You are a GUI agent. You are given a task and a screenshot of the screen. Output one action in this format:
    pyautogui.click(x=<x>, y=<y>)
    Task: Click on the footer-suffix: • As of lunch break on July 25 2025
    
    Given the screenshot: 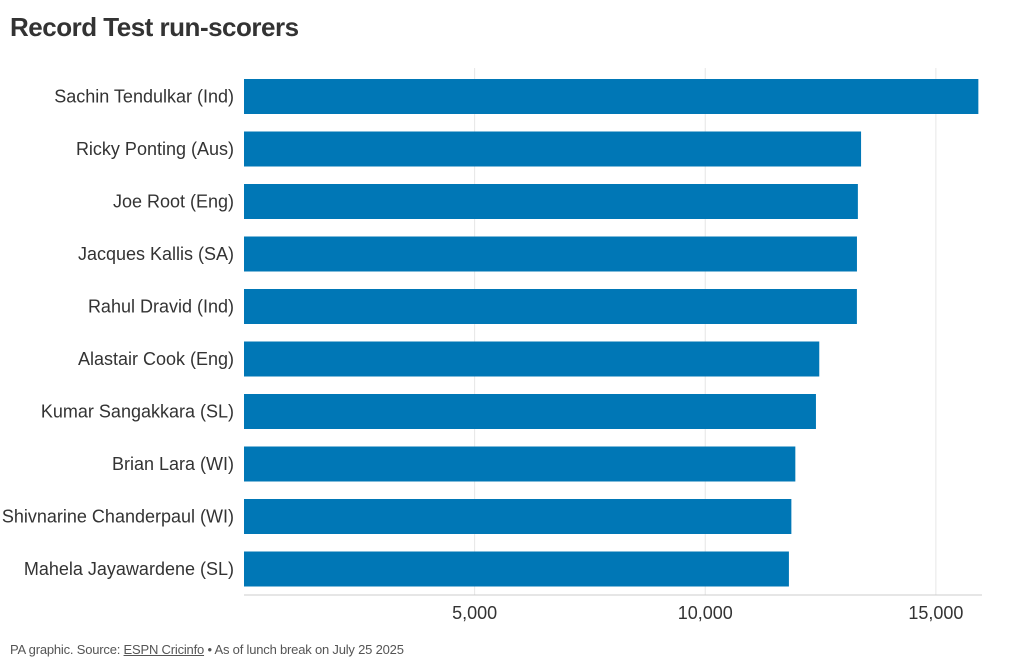 What is the action you would take?
    pyautogui.click(x=304, y=649)
    